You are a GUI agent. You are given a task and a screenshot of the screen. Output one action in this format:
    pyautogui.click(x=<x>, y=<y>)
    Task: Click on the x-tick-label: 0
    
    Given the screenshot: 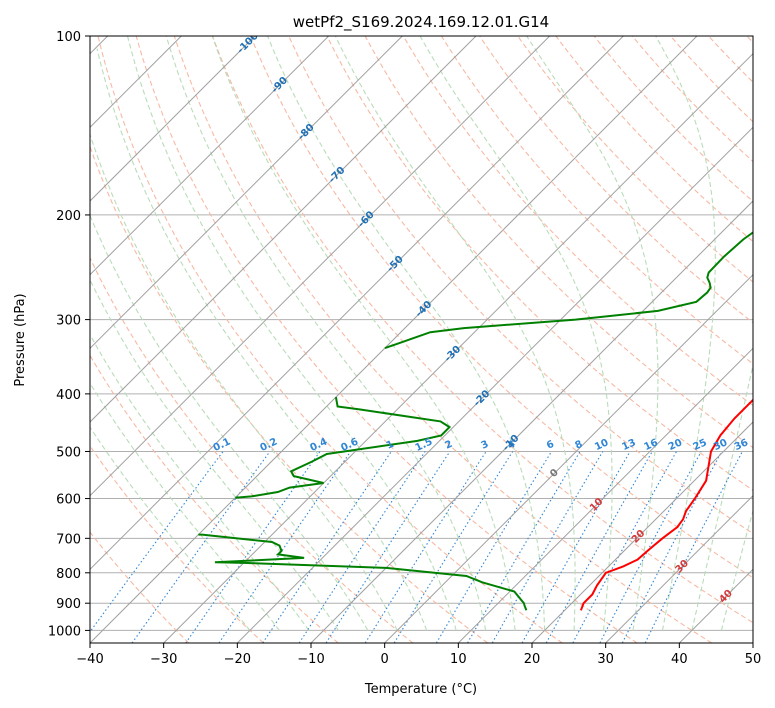 What is the action you would take?
    pyautogui.click(x=385, y=659)
    